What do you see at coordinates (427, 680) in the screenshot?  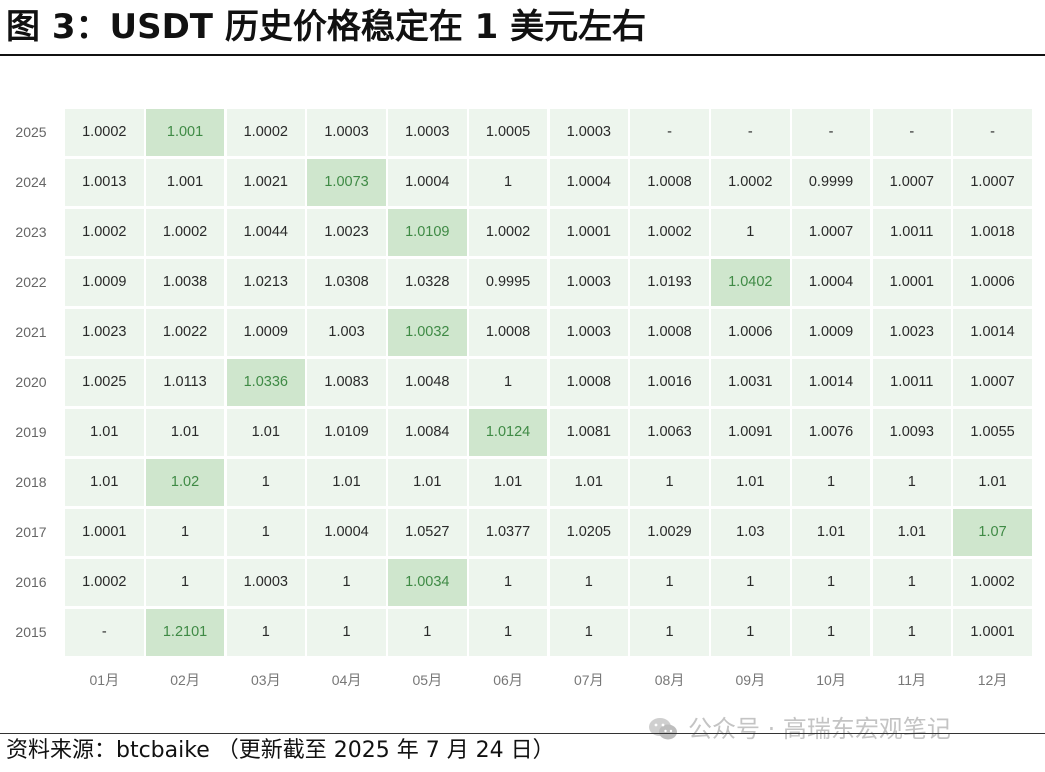 I see `month-label: 05月` at bounding box center [427, 680].